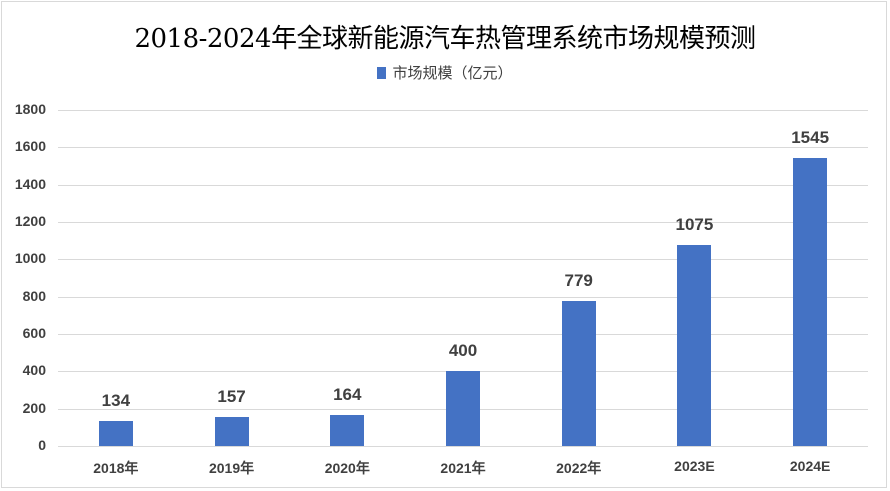 The image size is (890, 491). What do you see at coordinates (116, 468) in the screenshot?
I see `x-tick-label: 2018年` at bounding box center [116, 468].